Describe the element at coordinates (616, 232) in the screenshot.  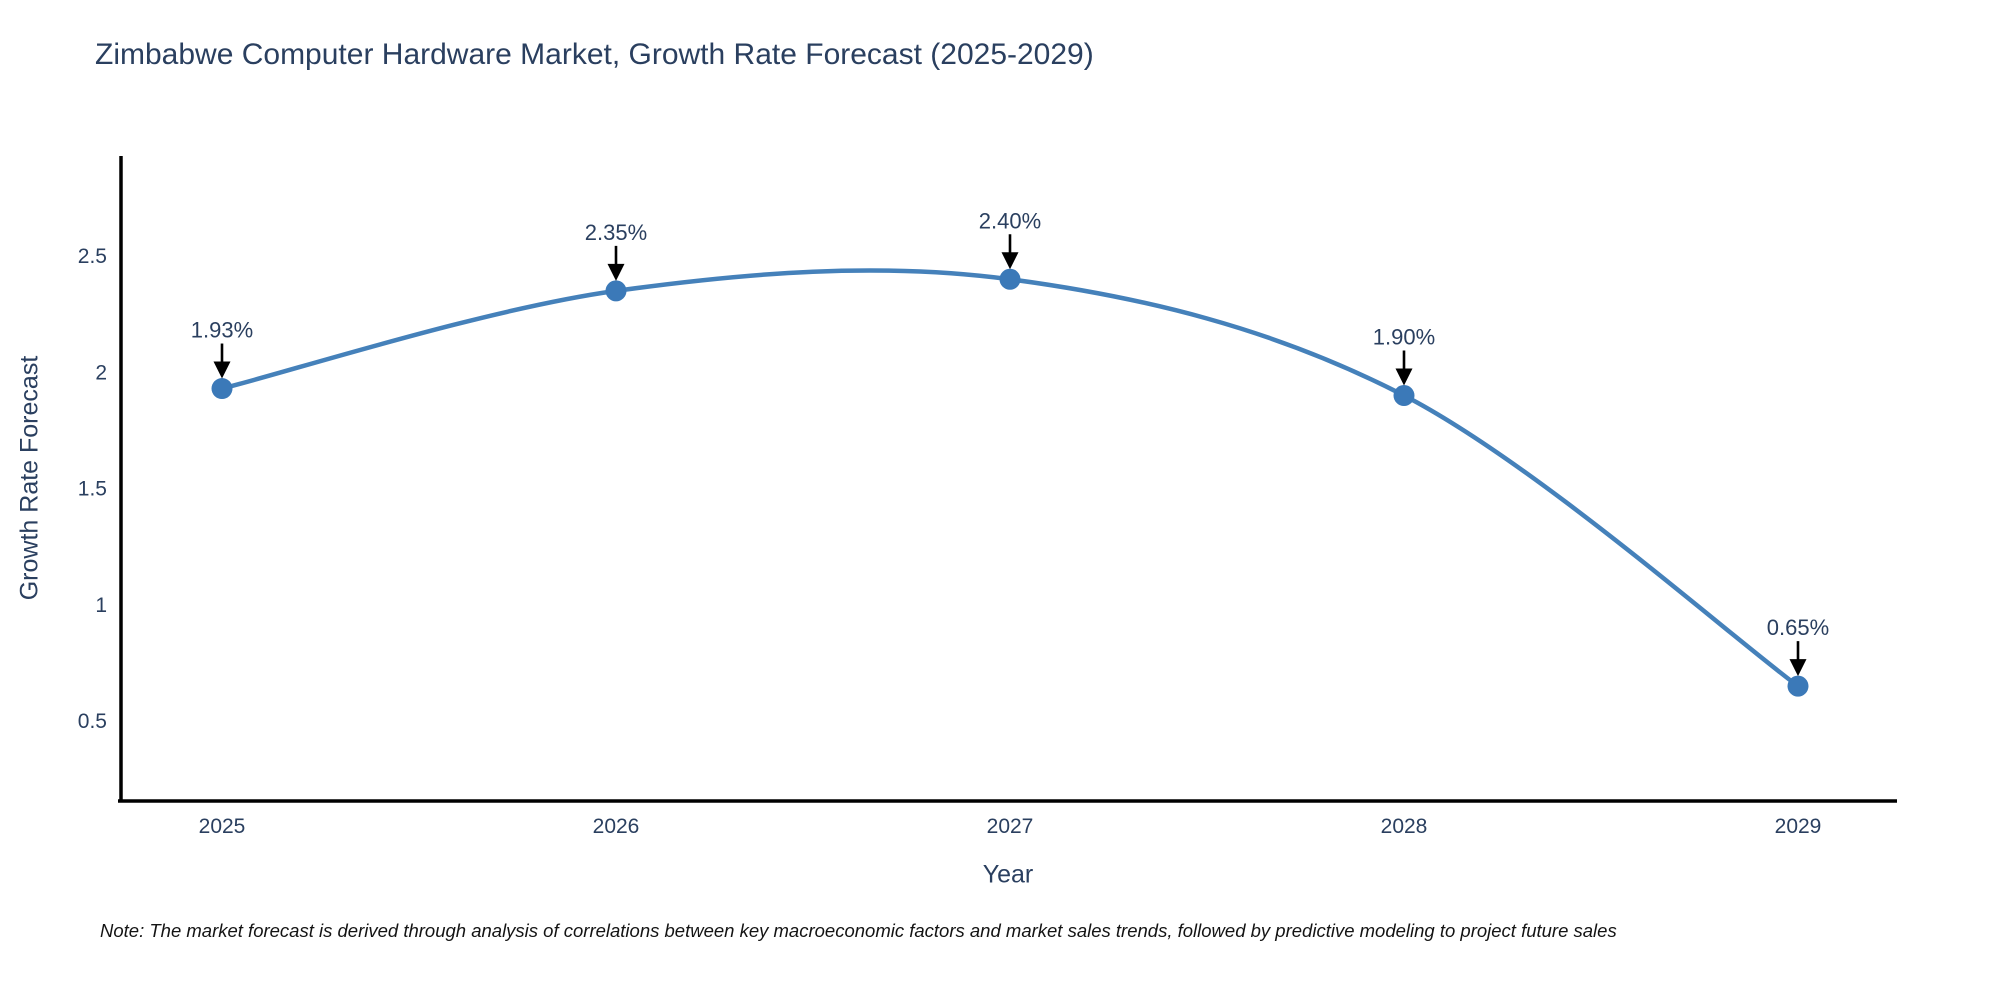
I see `point-value-label: 2.35%` at that location.